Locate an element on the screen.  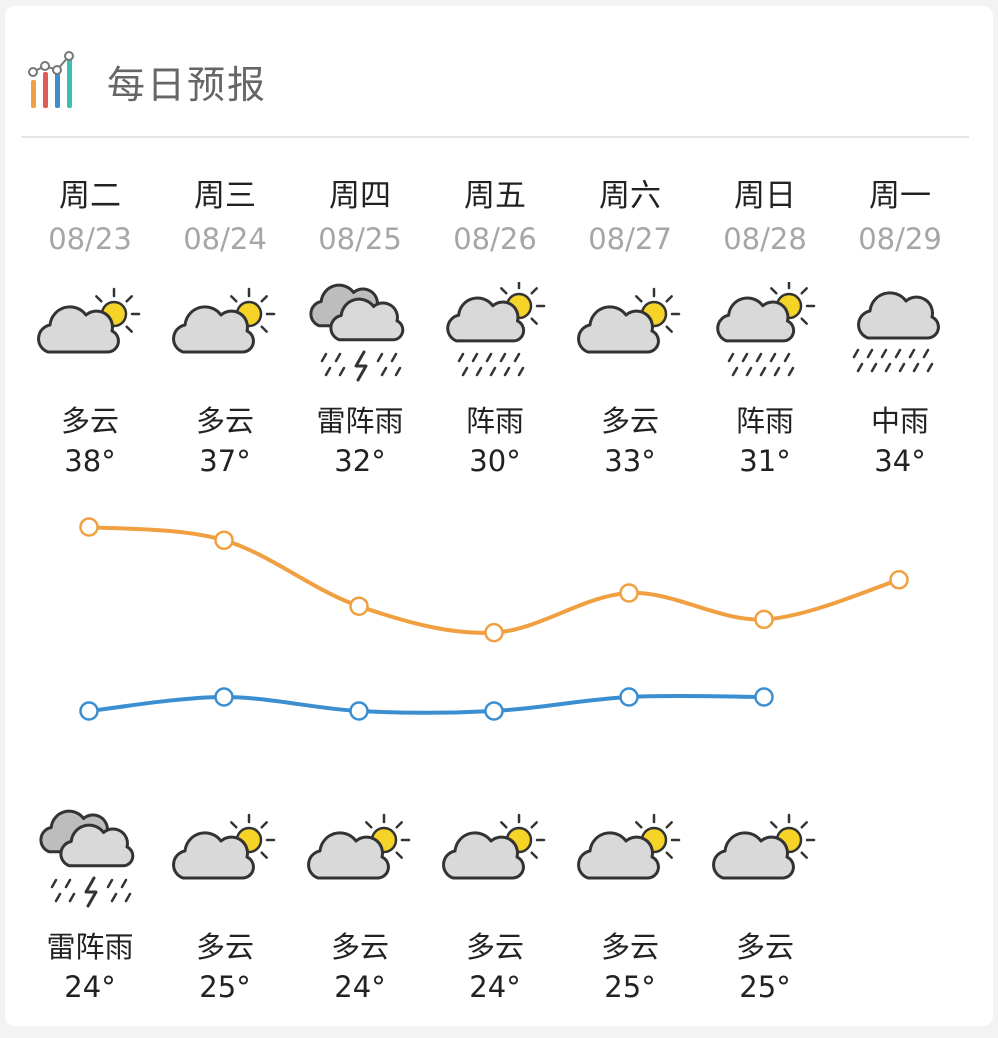
high-temp: 32° is located at coordinates (360, 461).